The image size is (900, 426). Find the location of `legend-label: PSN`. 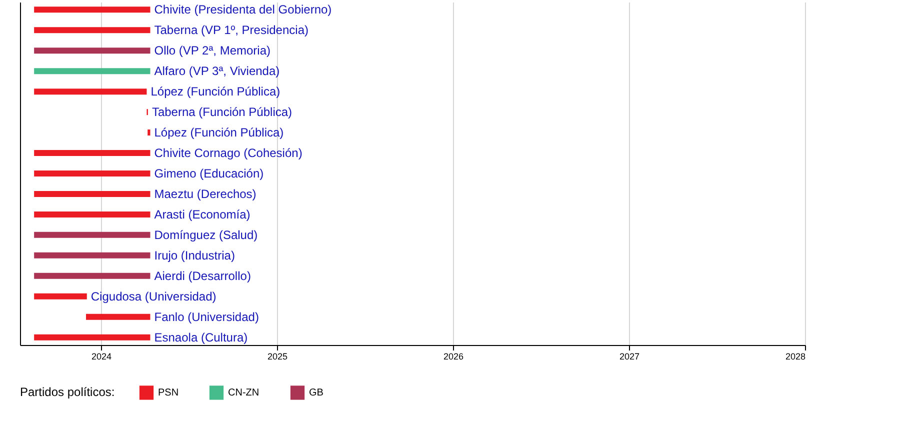

legend-label: PSN is located at coordinates (168, 393).